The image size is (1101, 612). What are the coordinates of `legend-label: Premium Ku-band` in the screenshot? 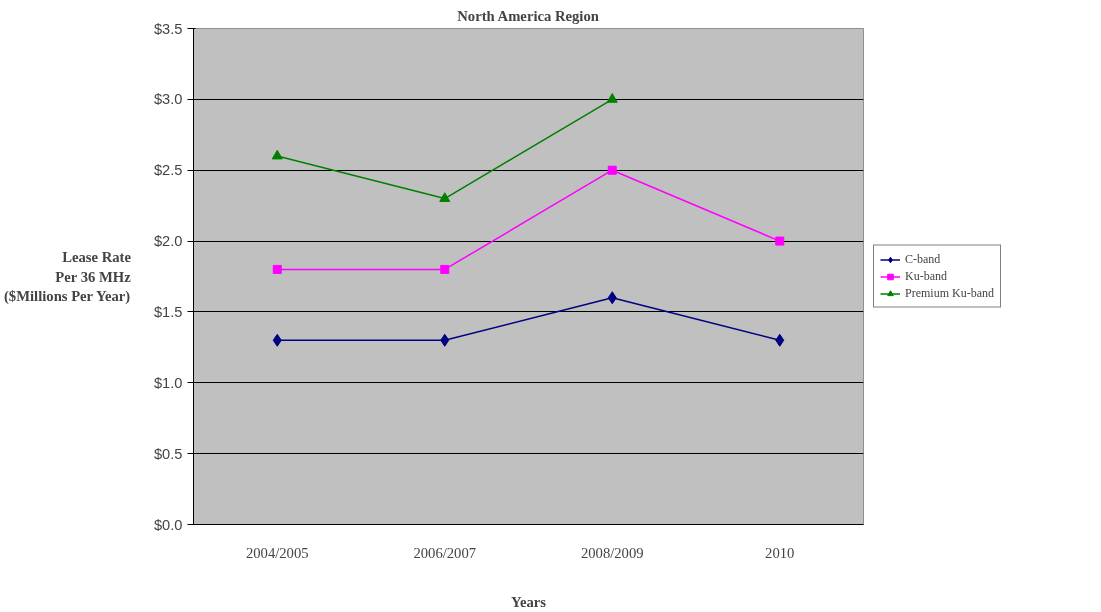 It's located at (949, 293).